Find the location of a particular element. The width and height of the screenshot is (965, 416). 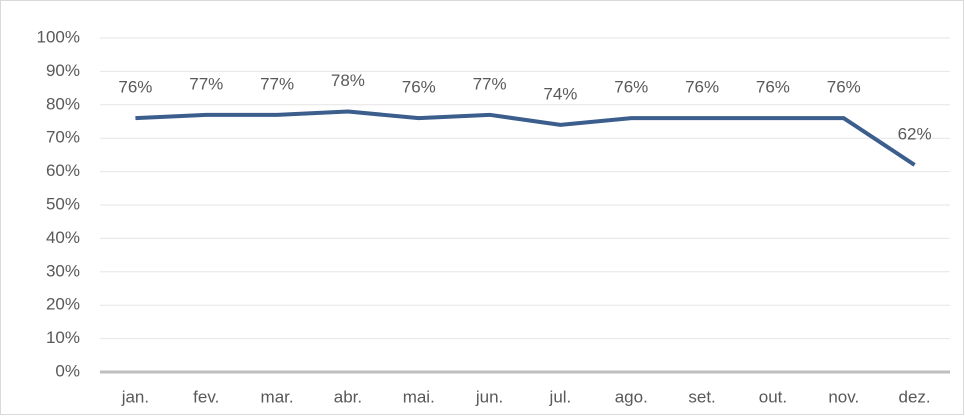

x-tick-label: jul. is located at coordinates (560, 396).